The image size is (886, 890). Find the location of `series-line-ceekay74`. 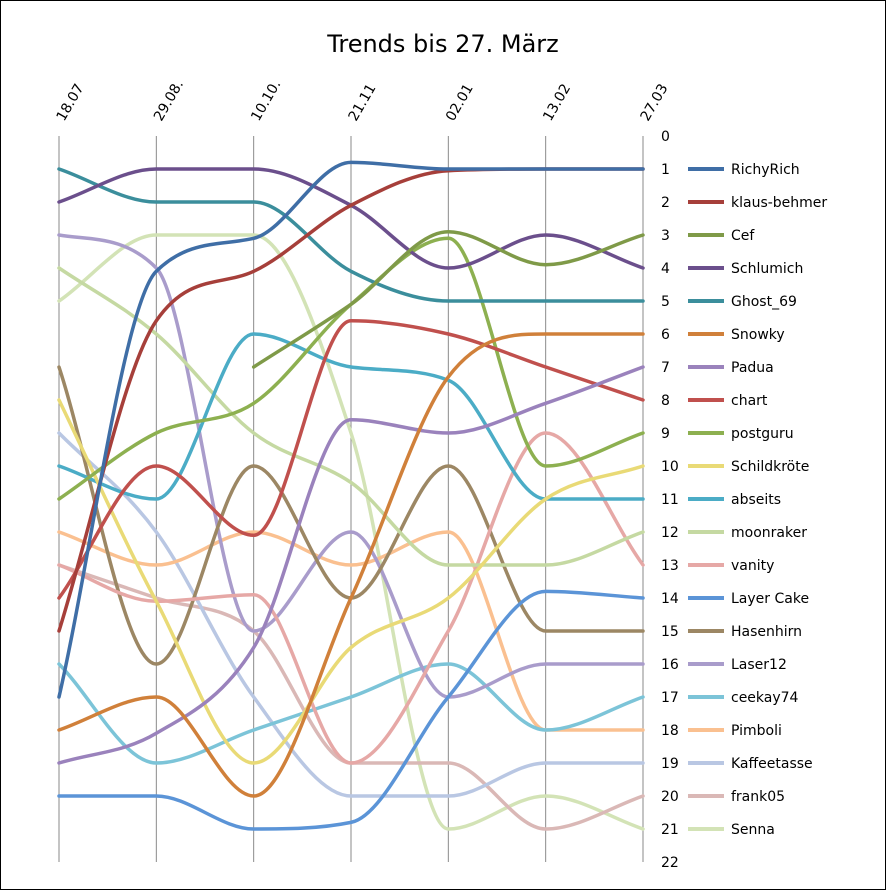

series-line-ceekay74 is located at coordinates (351, 713).